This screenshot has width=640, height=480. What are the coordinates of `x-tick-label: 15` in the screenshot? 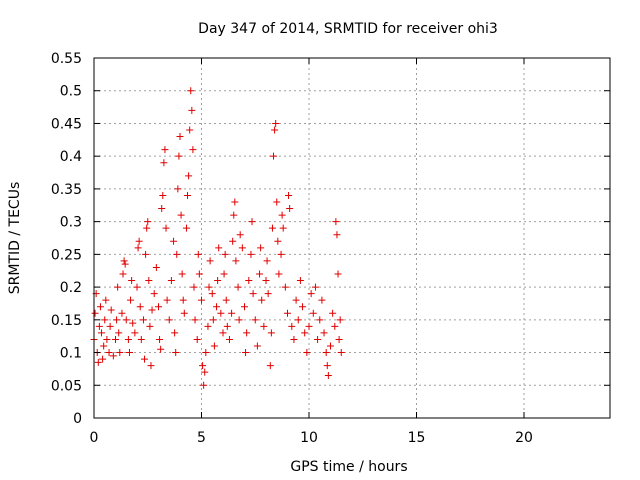 It's located at (417, 438).